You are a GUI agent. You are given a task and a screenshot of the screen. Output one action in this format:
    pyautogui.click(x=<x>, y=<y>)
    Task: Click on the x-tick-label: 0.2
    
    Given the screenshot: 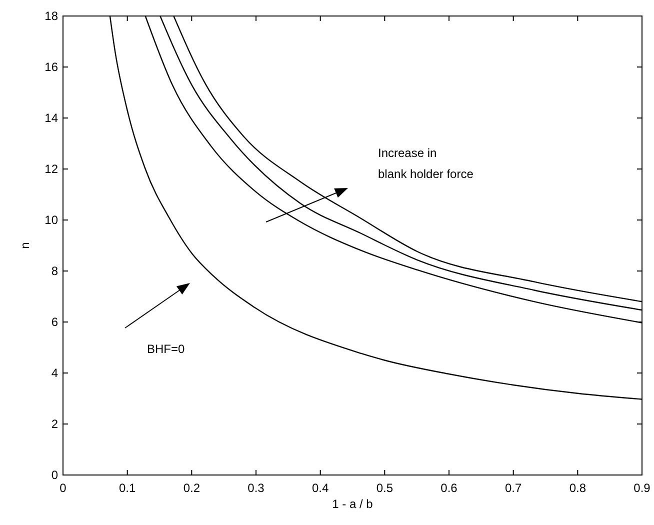 What is the action you would take?
    pyautogui.click(x=191, y=488)
    